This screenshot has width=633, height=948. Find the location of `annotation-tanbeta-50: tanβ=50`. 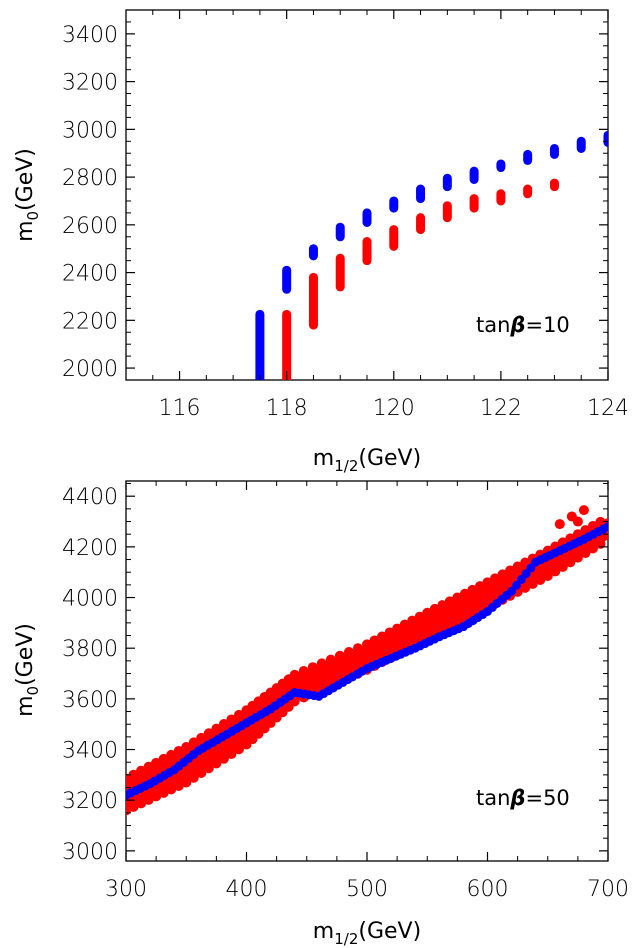

annotation-tanbeta-50: tanβ=50 is located at coordinates (523, 798).